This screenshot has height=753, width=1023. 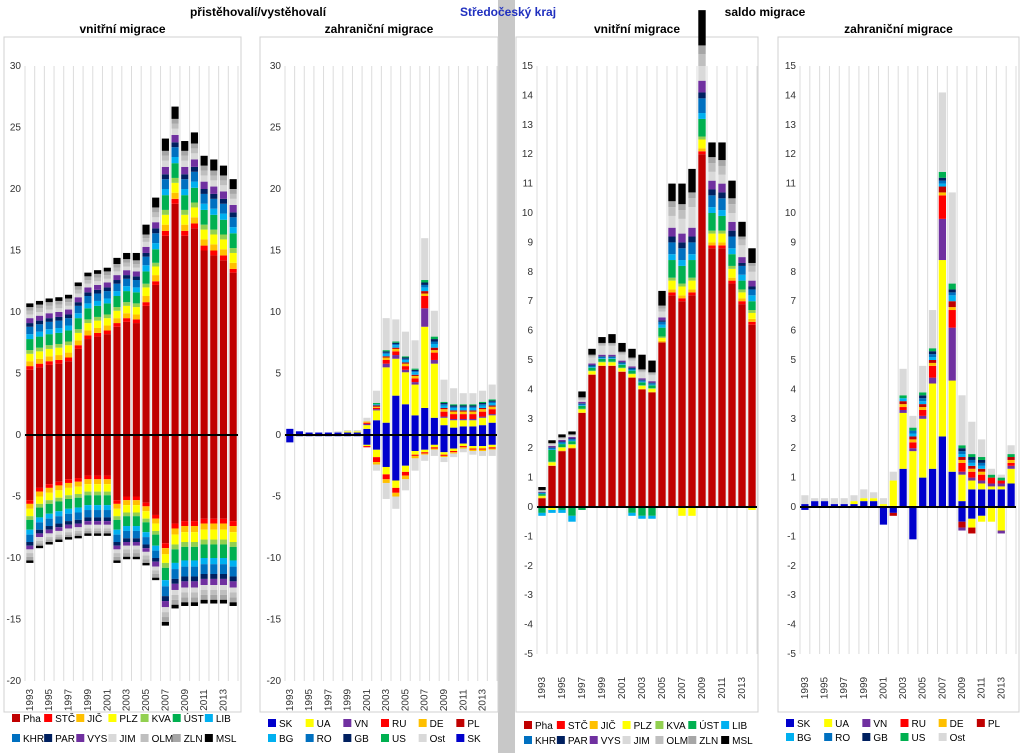 What do you see at coordinates (672, 279) in the screenshot?
I see `bar-segment-kva-2006` at bounding box center [672, 279].